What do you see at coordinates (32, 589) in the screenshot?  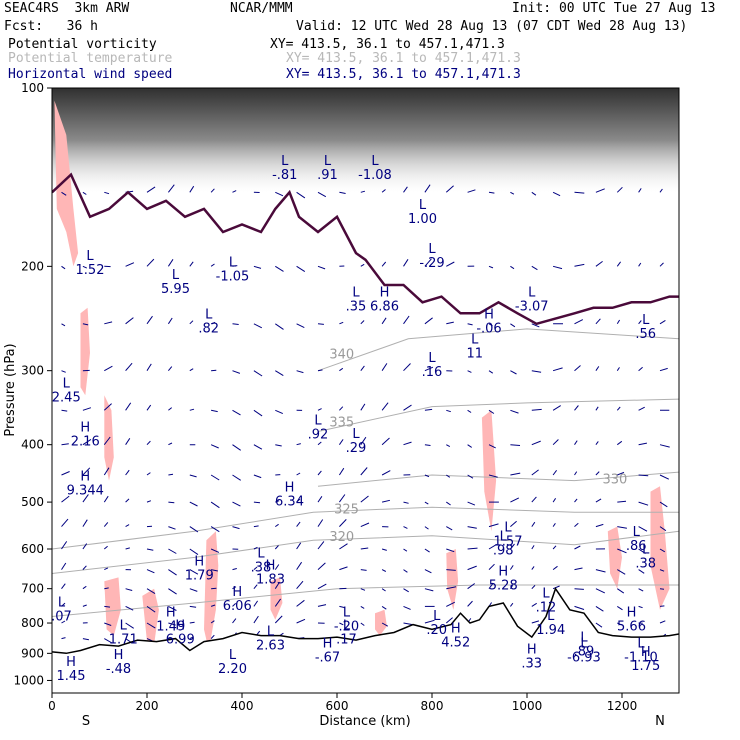 I see `y-tick-label-6: 700` at bounding box center [32, 589].